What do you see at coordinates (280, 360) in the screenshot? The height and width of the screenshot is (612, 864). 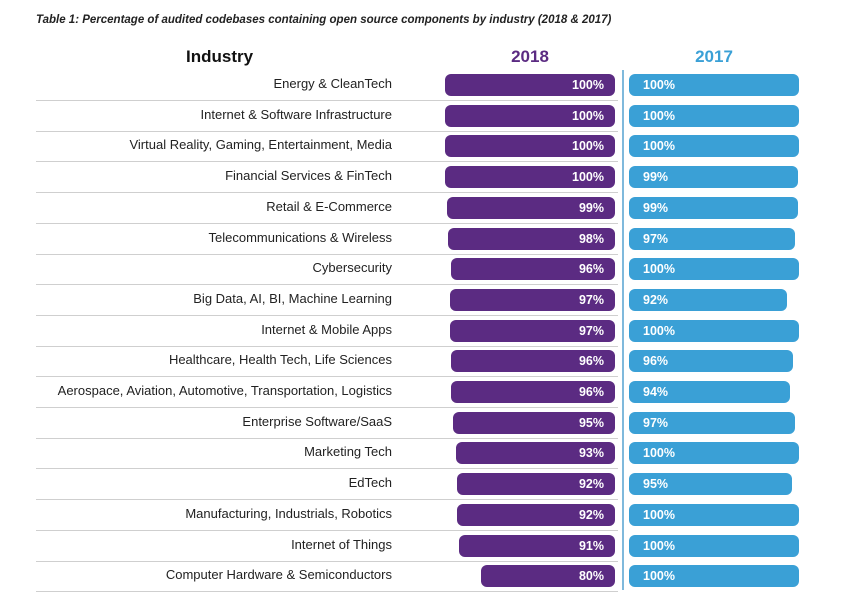 I see `industry-label: Healthcare, Health Tech, Life Sciences` at bounding box center [280, 360].